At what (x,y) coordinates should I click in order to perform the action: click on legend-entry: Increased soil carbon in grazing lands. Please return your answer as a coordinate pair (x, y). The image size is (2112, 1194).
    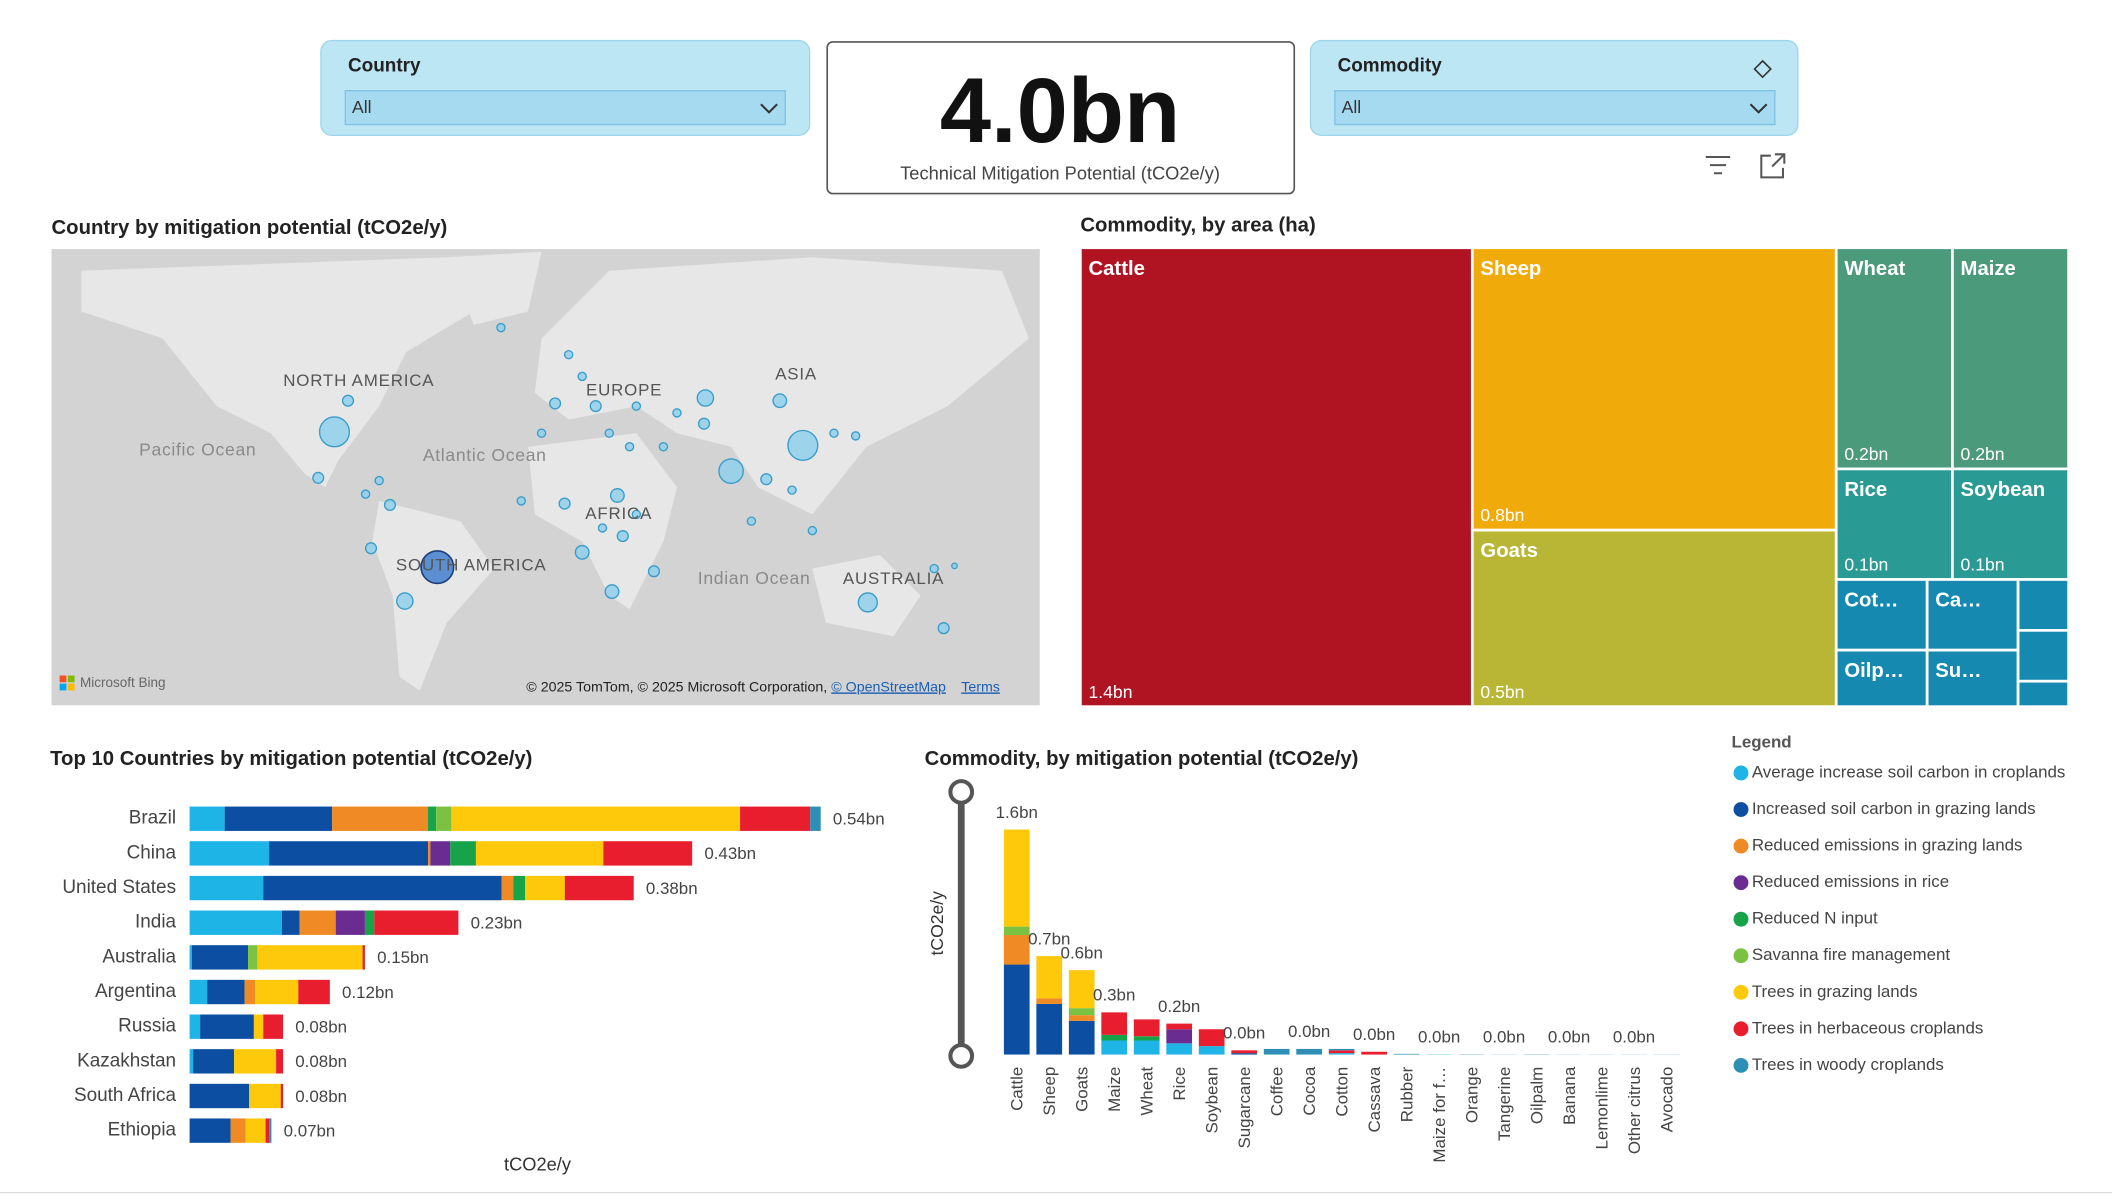
    Looking at the image, I should click on (1894, 808).